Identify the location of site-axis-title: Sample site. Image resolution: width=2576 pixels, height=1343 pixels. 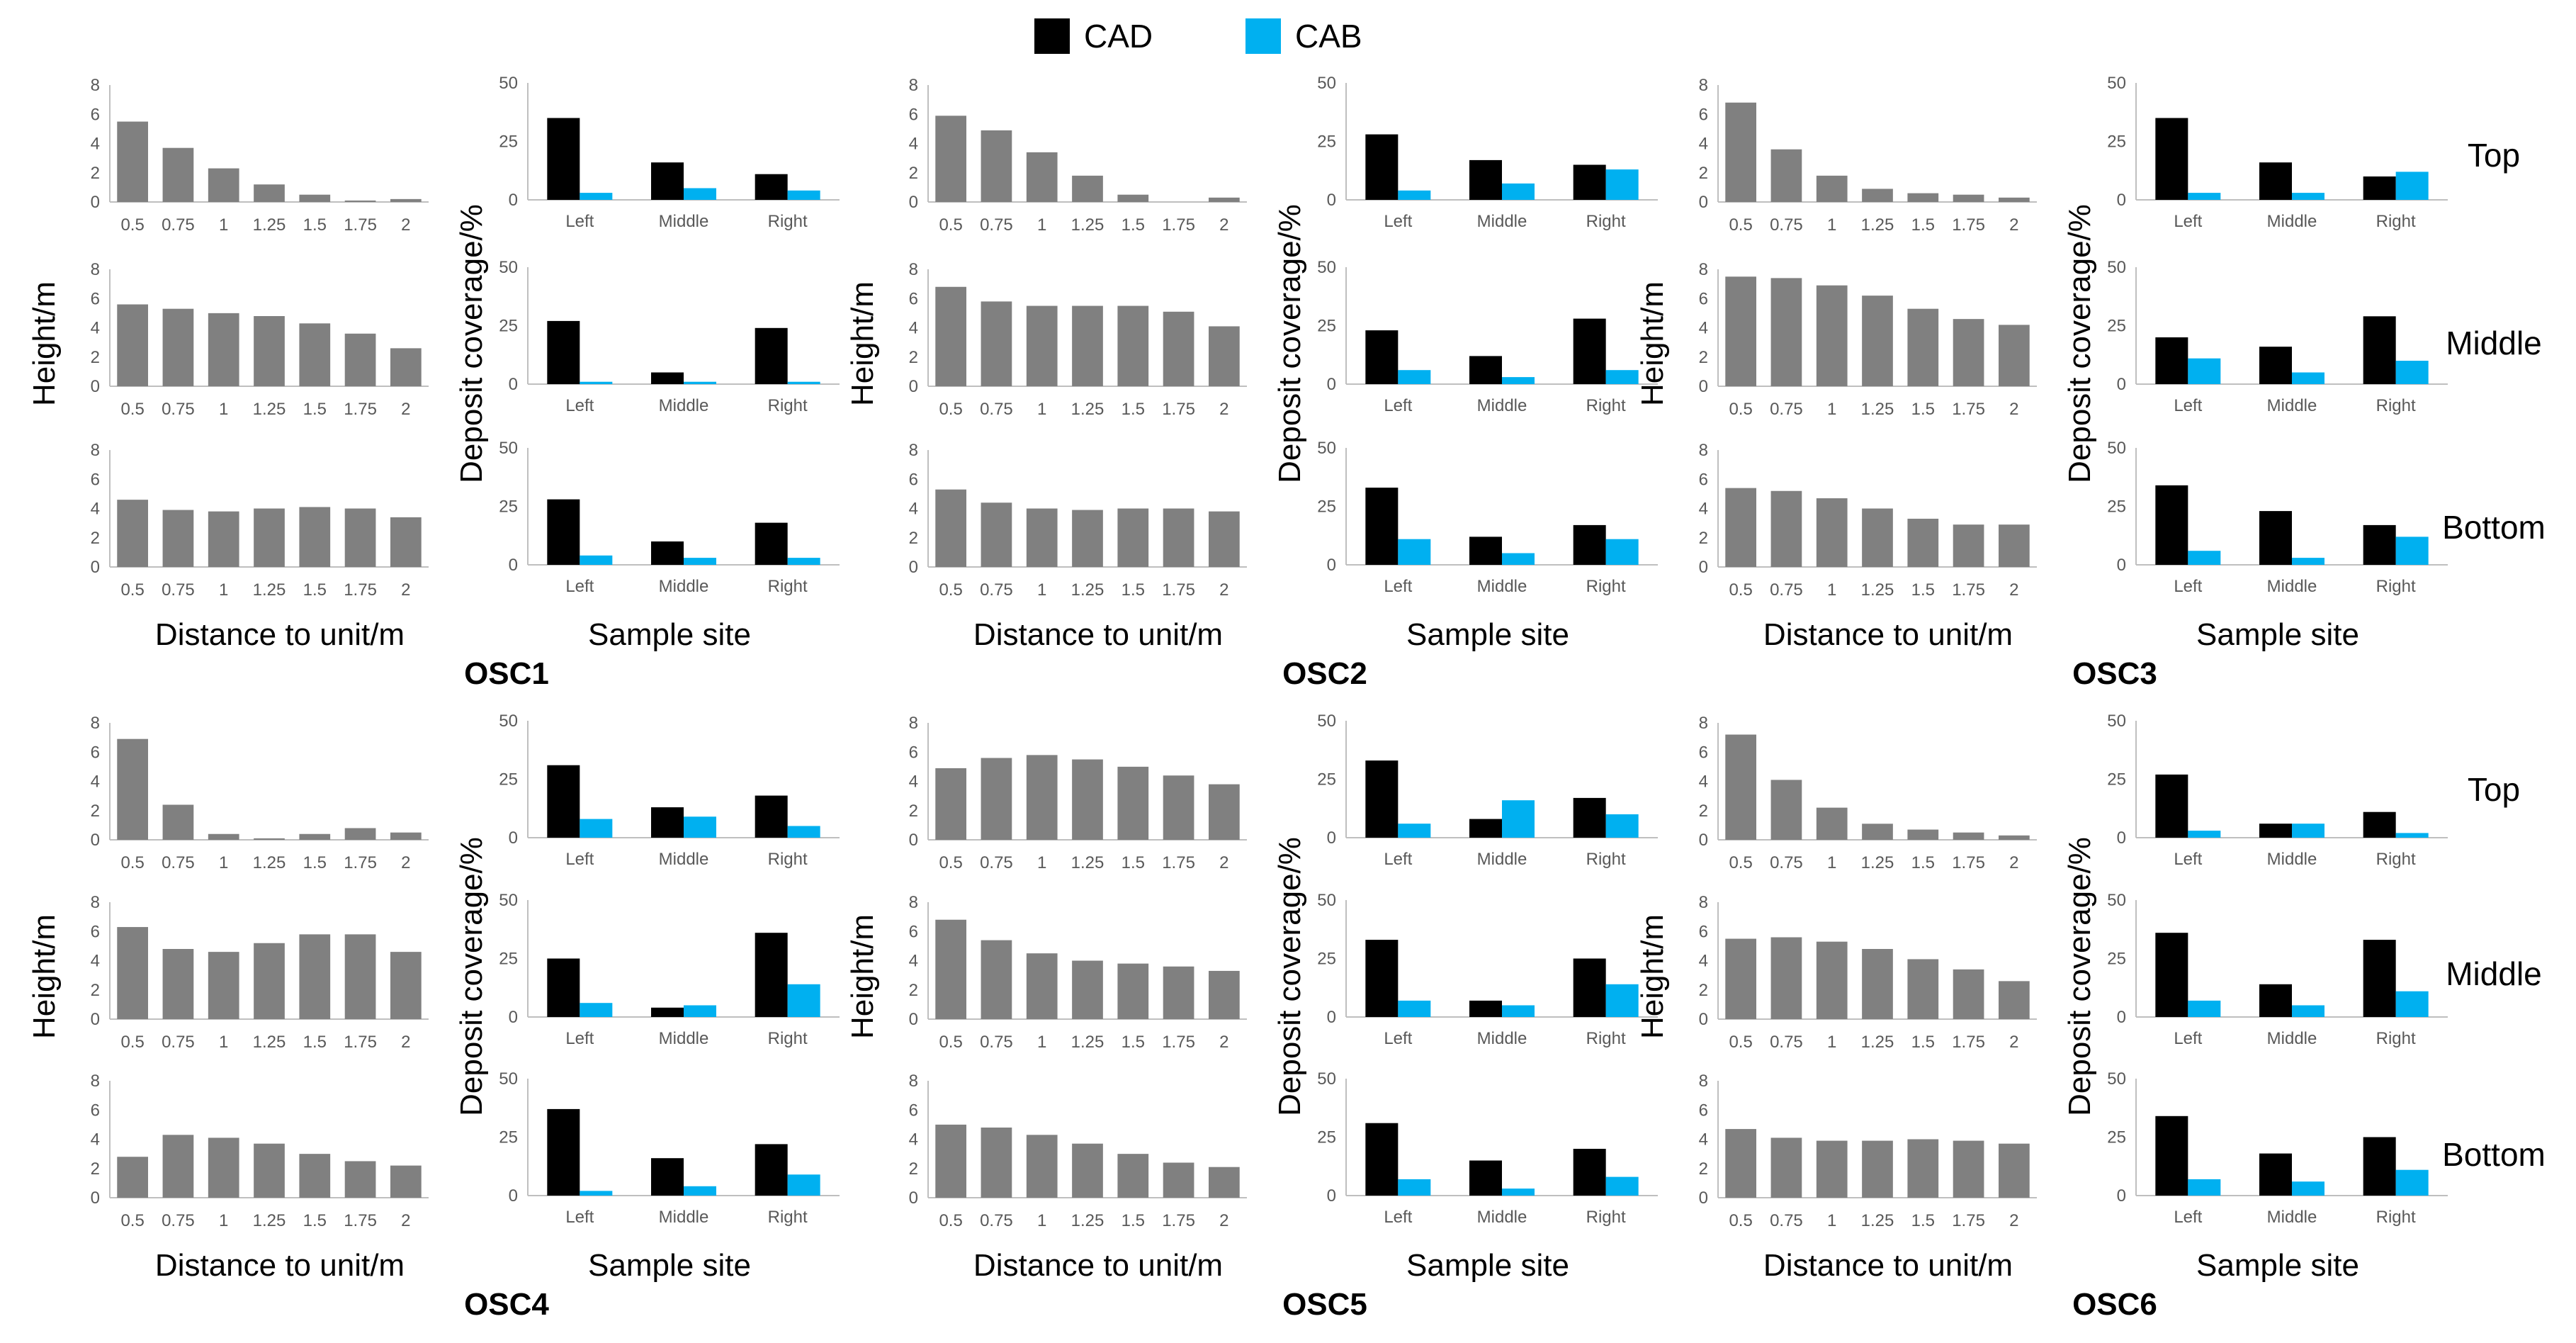
(1487, 1266).